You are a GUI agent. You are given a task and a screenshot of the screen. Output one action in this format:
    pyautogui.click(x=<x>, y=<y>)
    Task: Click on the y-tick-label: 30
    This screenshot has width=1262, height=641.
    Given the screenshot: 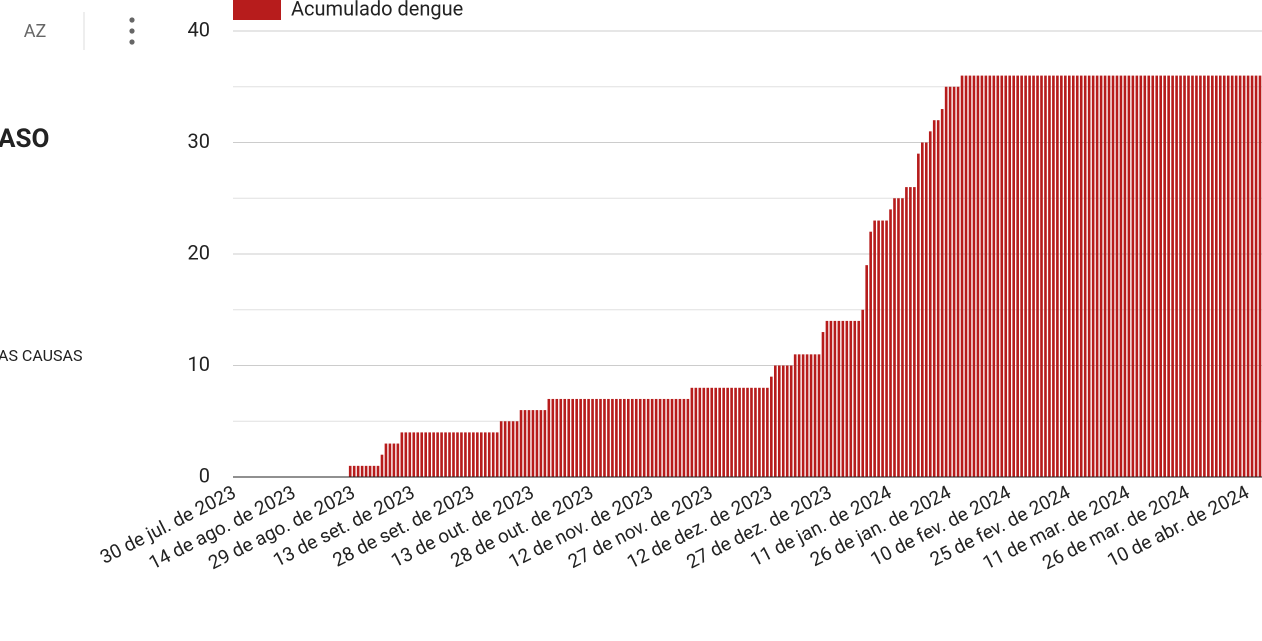 What is the action you would take?
    pyautogui.click(x=199, y=141)
    